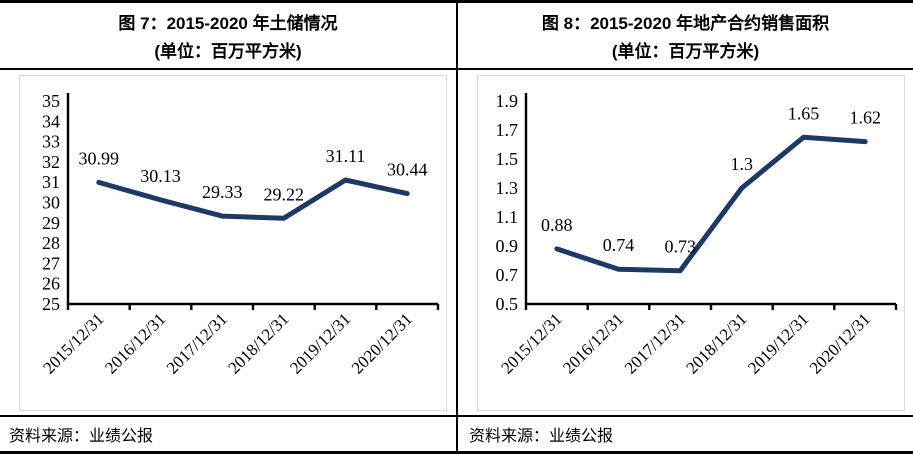  Describe the element at coordinates (684, 35) in the screenshot. I see `figure-8-title-cell: 图 8：2015-2020 年地产合约销售面积 (单位：百万平方米)` at that location.